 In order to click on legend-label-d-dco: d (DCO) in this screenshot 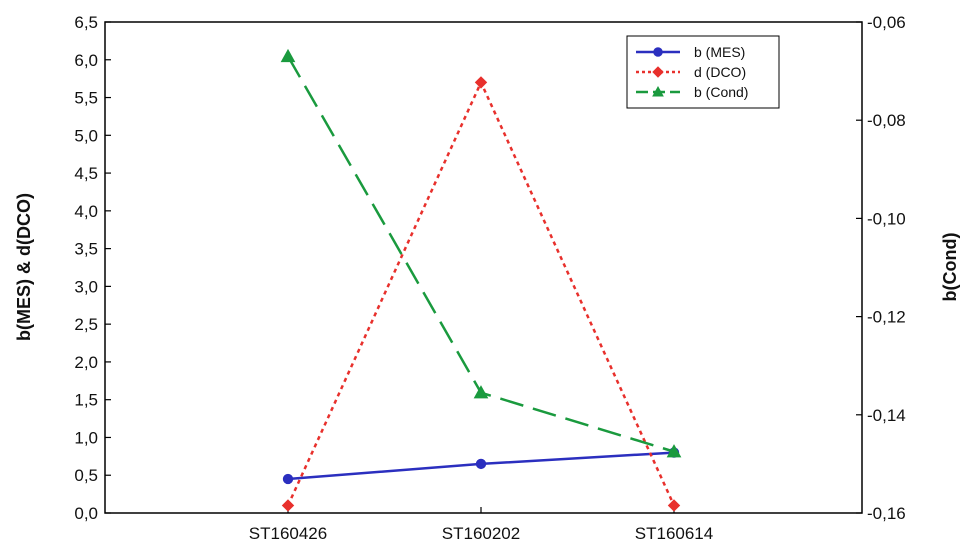, I will do `click(720, 72)`.